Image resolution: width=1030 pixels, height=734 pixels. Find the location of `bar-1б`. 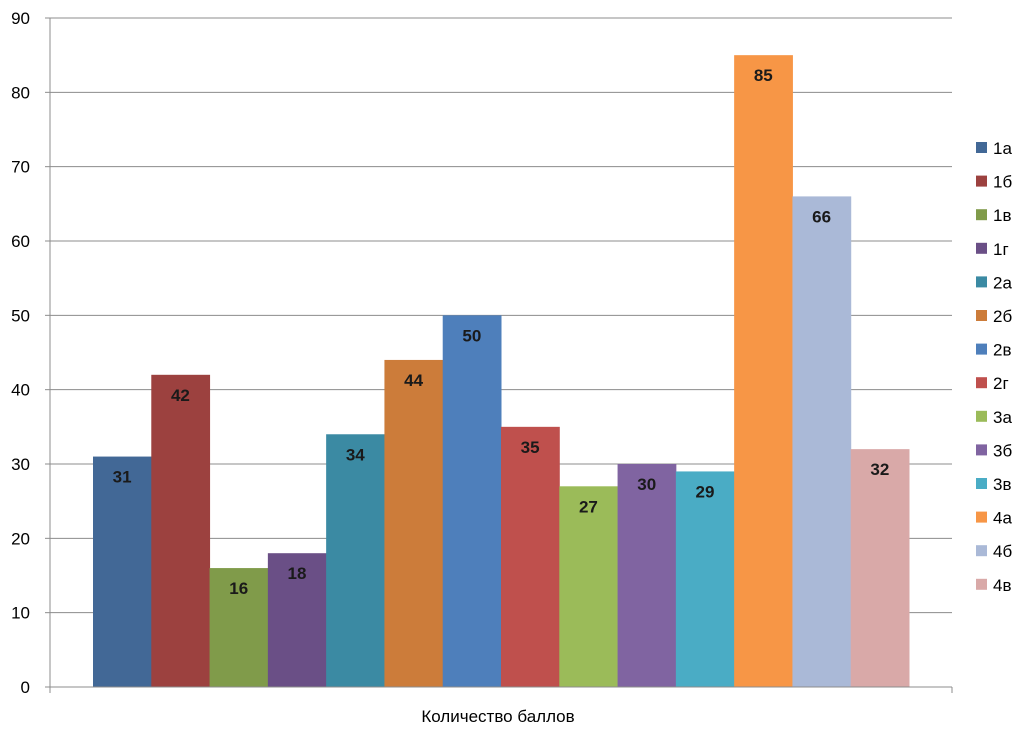

bar-1б is located at coordinates (181, 530).